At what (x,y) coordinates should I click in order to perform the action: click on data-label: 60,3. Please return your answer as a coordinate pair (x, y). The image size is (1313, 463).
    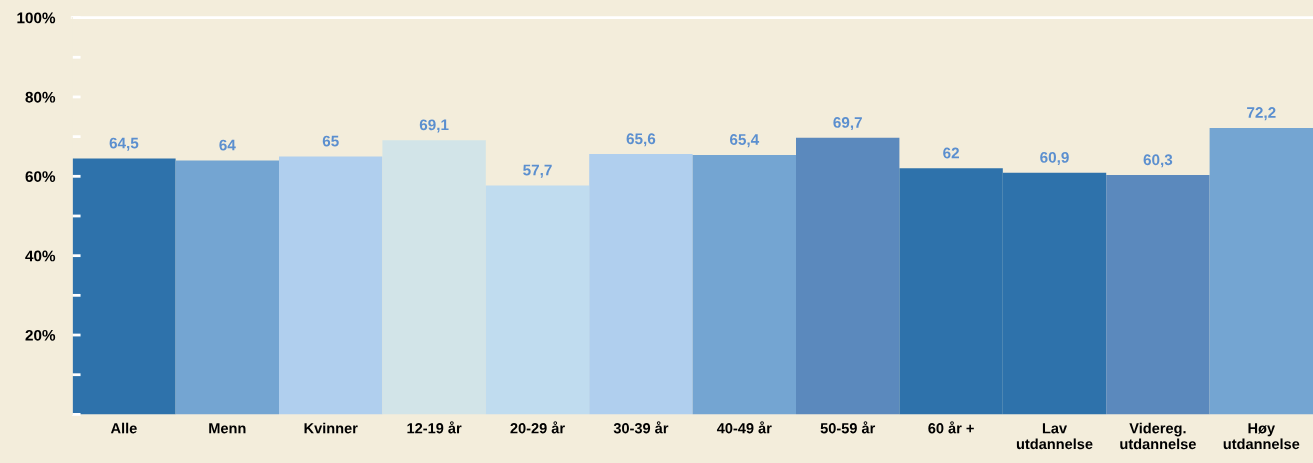
    Looking at the image, I should click on (1158, 161).